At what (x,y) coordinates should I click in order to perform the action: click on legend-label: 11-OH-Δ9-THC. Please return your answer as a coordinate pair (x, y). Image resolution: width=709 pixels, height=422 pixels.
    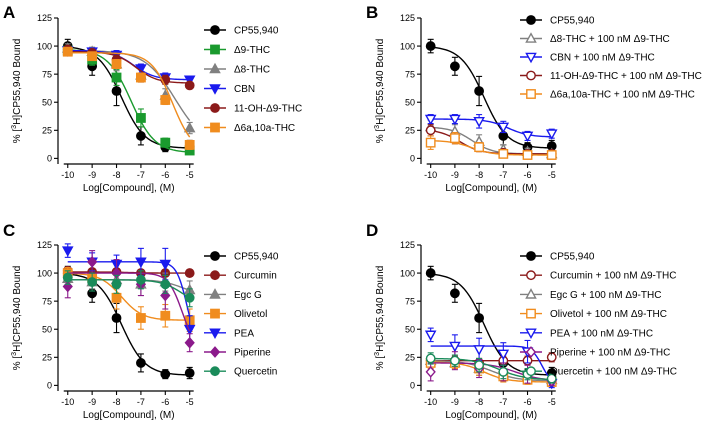
    Looking at the image, I should click on (268, 109).